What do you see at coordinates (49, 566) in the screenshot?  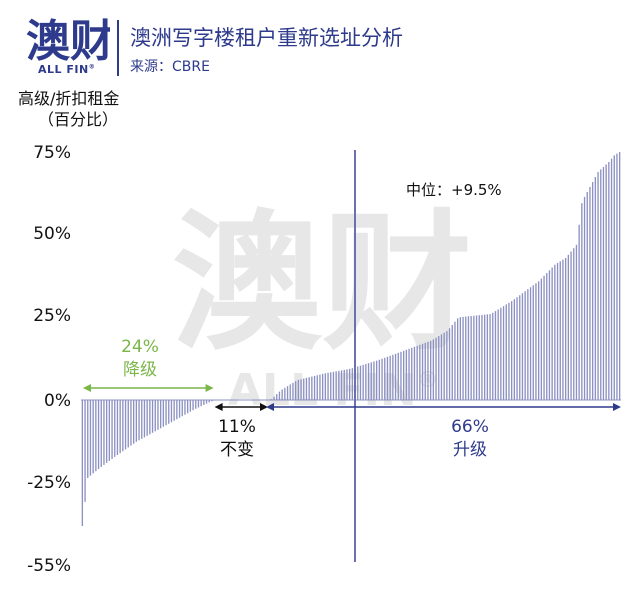 I see `y-tick-label: -55%` at bounding box center [49, 566].